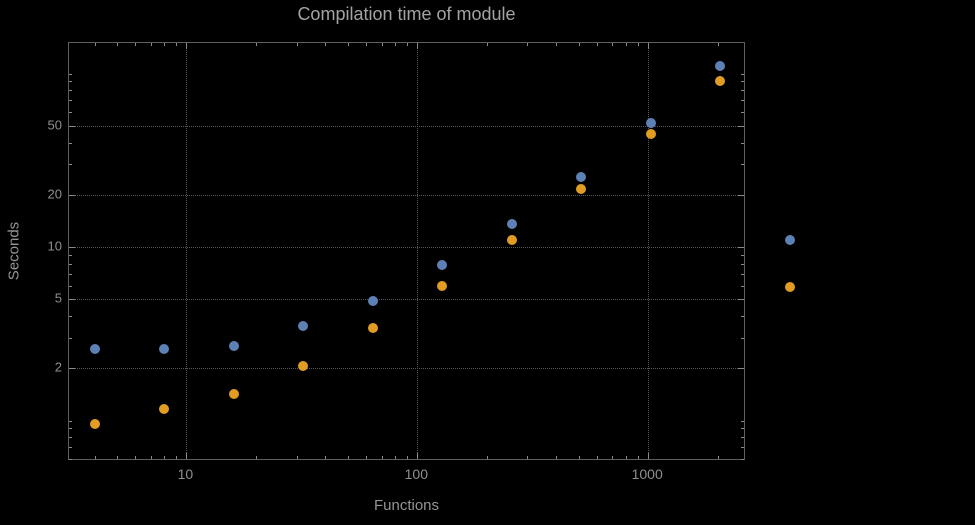  Describe the element at coordinates (54, 125) in the screenshot. I see `y-tick-label: 50` at that location.